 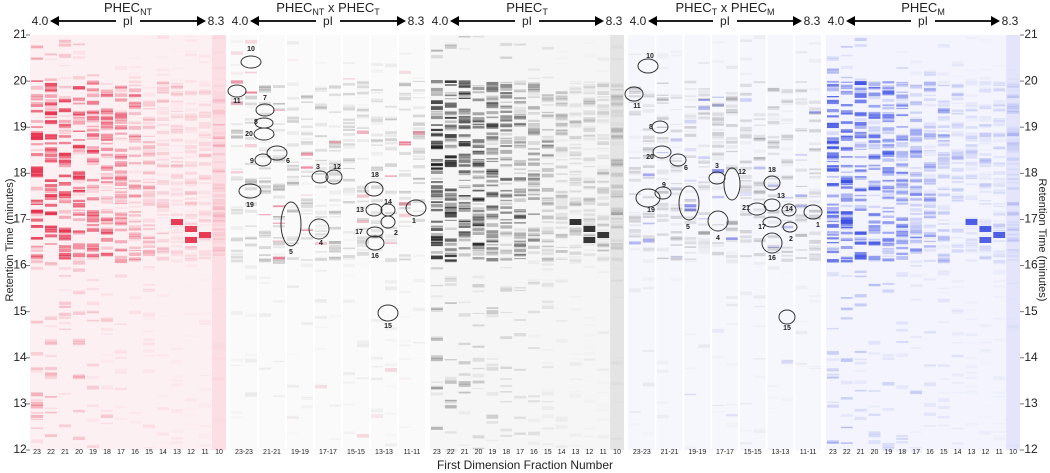 What do you see at coordinates (1013, 452) in the screenshot?
I see `fraction-label: 10` at bounding box center [1013, 452].